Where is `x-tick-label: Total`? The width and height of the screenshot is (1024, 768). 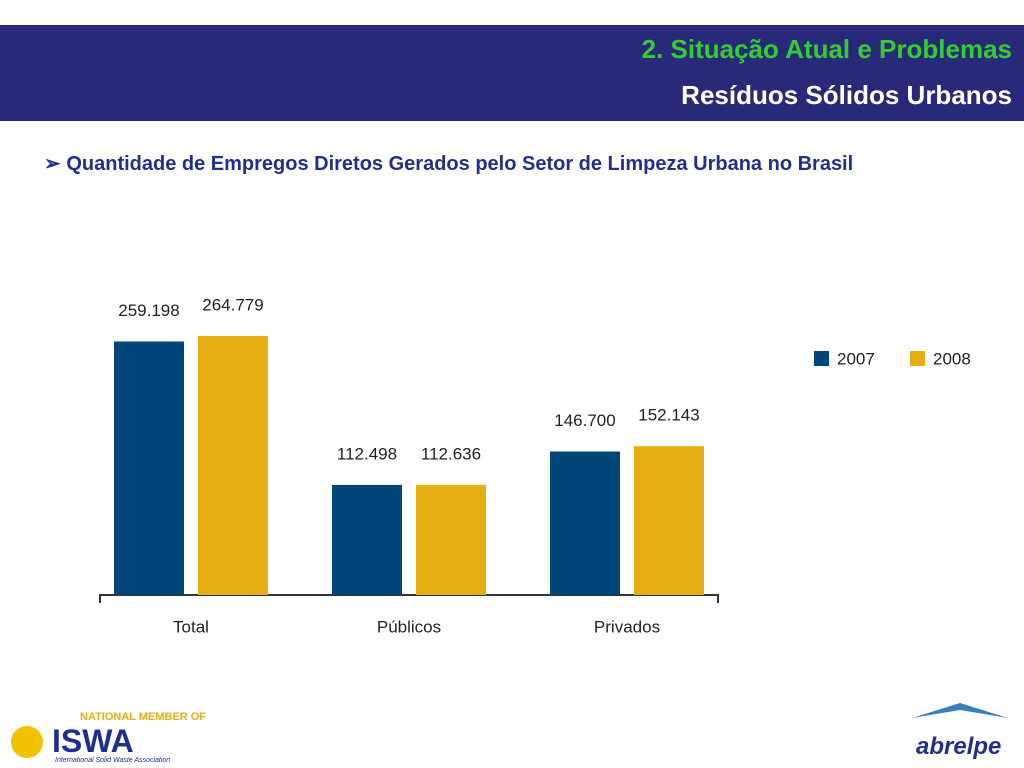 x-tick-label: Total is located at coordinates (191, 626).